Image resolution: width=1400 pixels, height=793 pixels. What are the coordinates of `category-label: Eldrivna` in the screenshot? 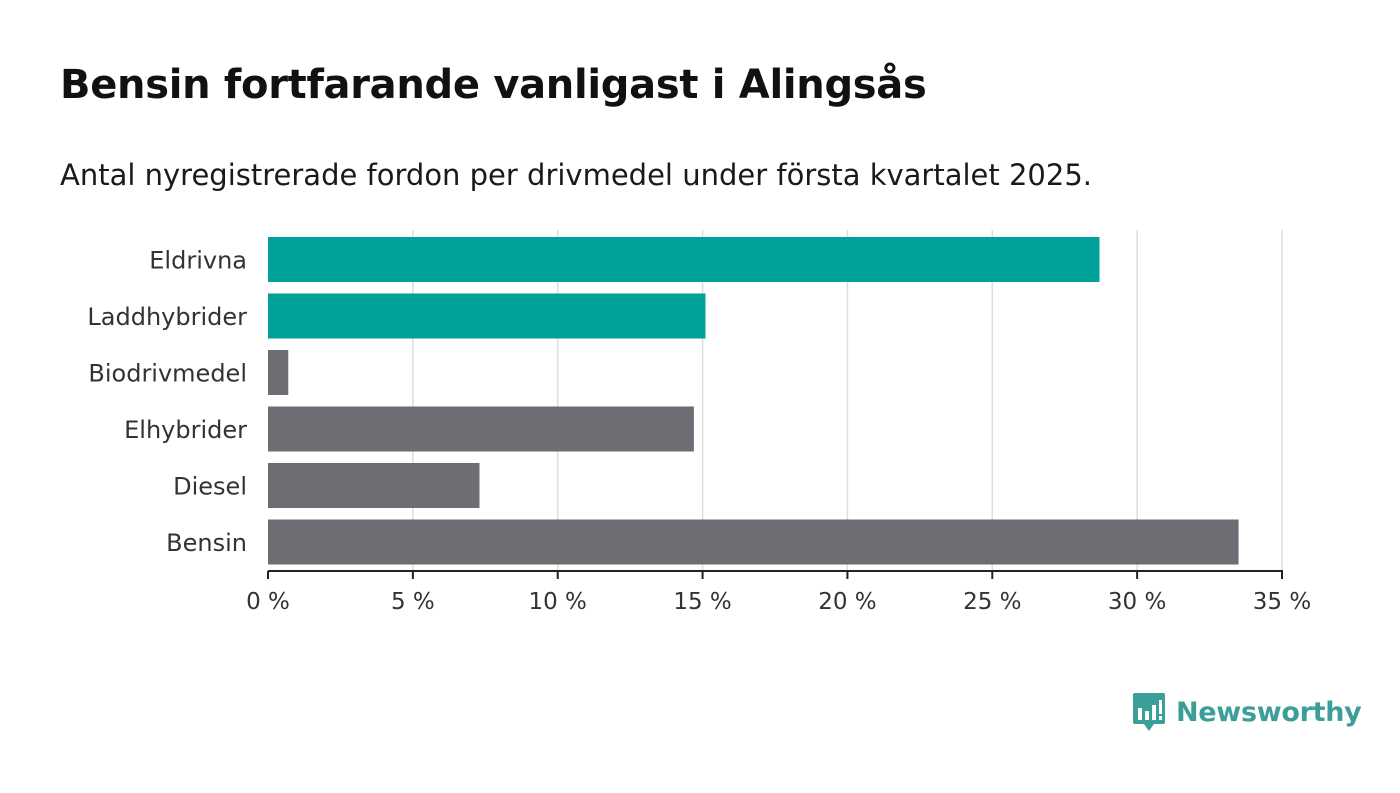 It's located at (198, 261).